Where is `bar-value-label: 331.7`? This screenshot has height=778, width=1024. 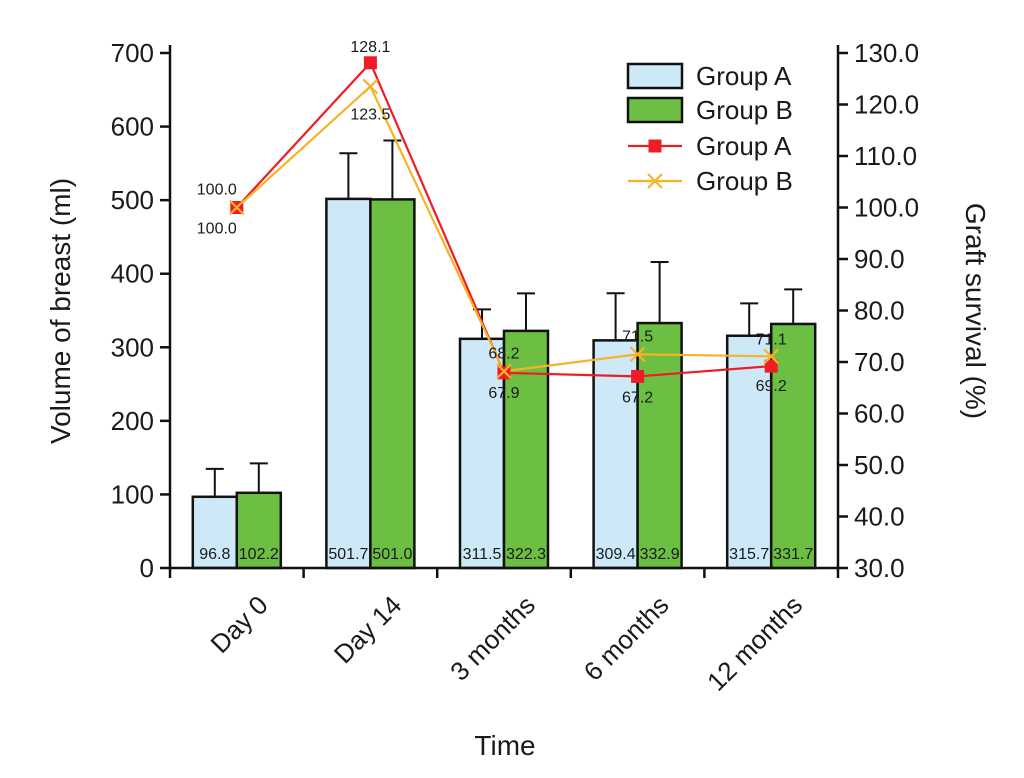
bar-value-label: 331.7 is located at coordinates (793, 554).